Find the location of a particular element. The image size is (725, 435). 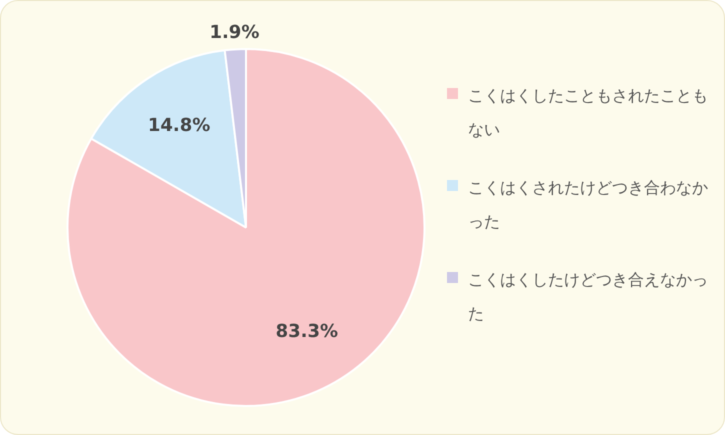

legend-label: こくはくしたけどつき合えなかった is located at coordinates (588, 297).